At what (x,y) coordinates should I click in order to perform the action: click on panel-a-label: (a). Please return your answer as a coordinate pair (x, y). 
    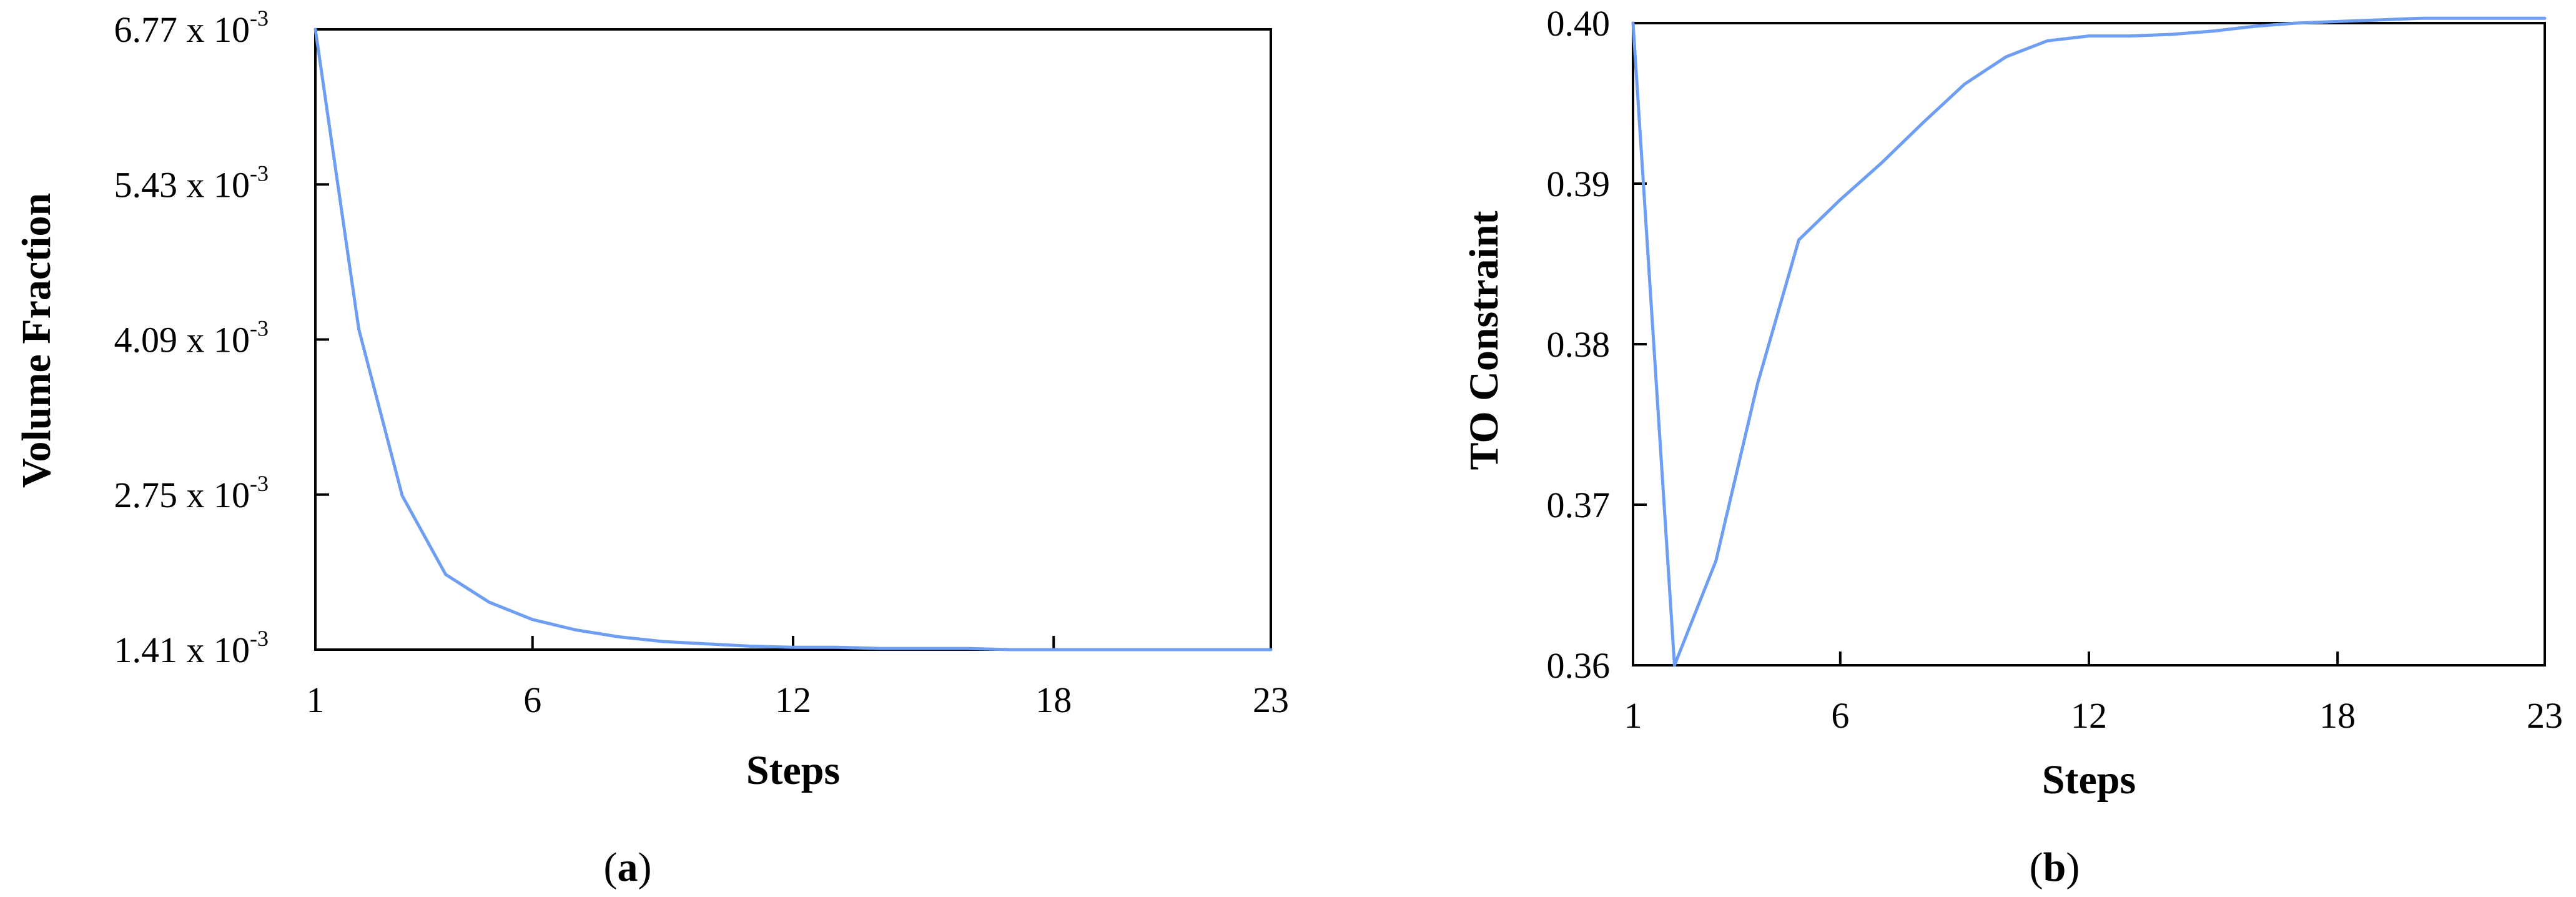
    Looking at the image, I should click on (628, 867).